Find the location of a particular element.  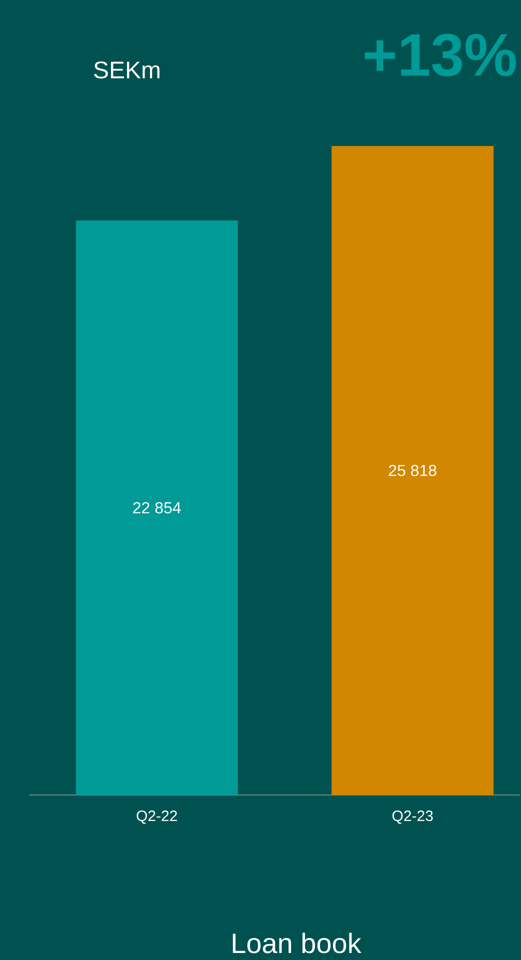

x-tick-label: Q2-22 is located at coordinates (156, 817).